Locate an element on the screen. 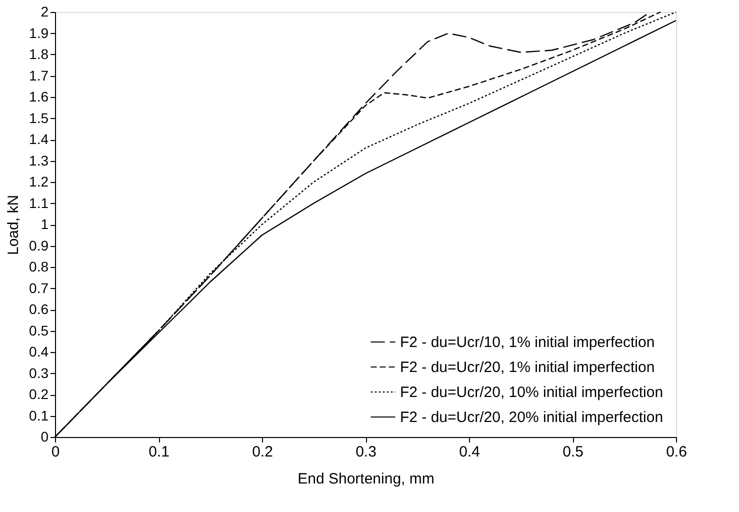 This screenshot has height=512, width=739. y-tick-label: 1.8 is located at coordinates (39, 54).